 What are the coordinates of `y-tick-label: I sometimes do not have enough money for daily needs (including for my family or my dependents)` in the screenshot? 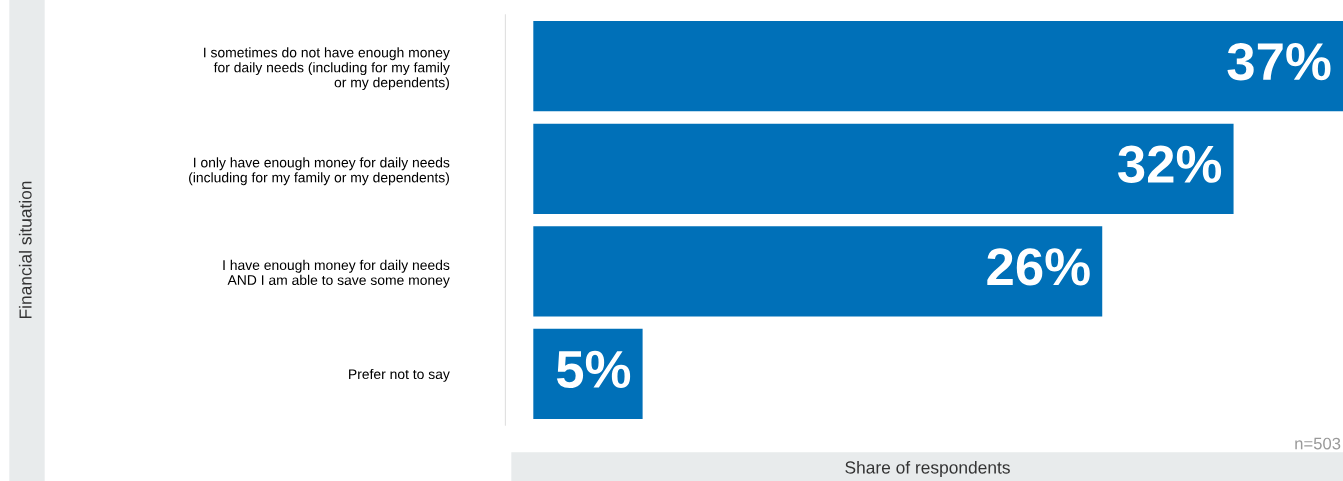 It's located at (327, 69).